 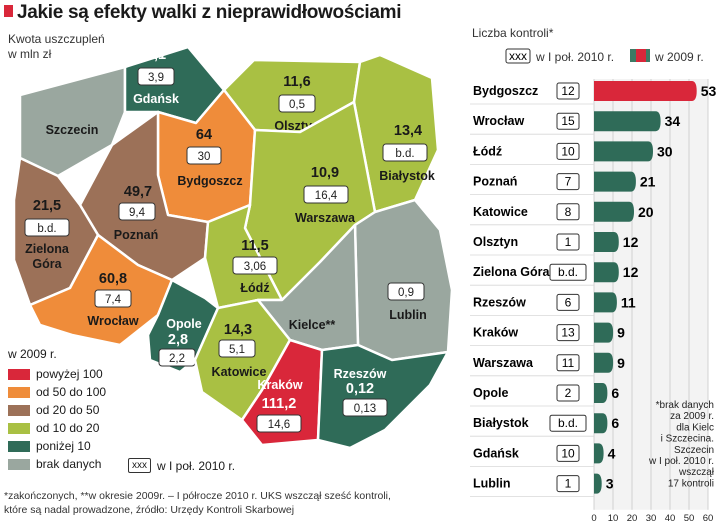 What do you see at coordinates (178, 340) in the screenshot?
I see `region-opole-value: 2,8` at bounding box center [178, 340].